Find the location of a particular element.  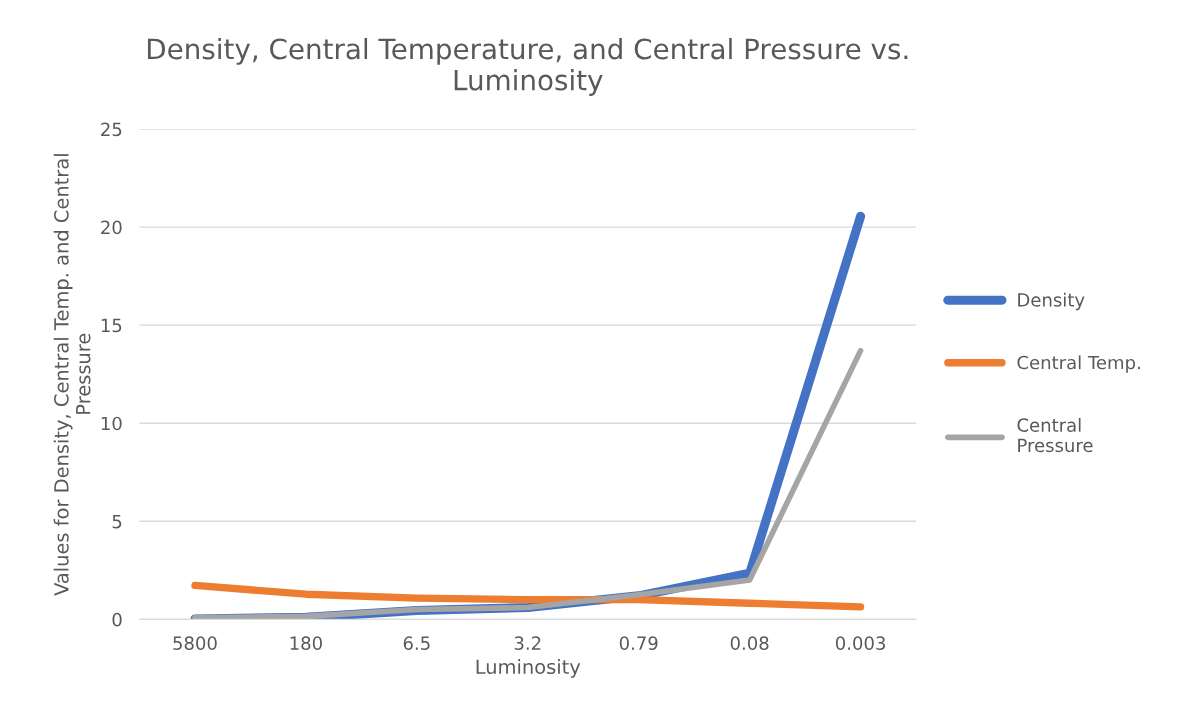

x-tick-label: 3.2 is located at coordinates (527, 643).